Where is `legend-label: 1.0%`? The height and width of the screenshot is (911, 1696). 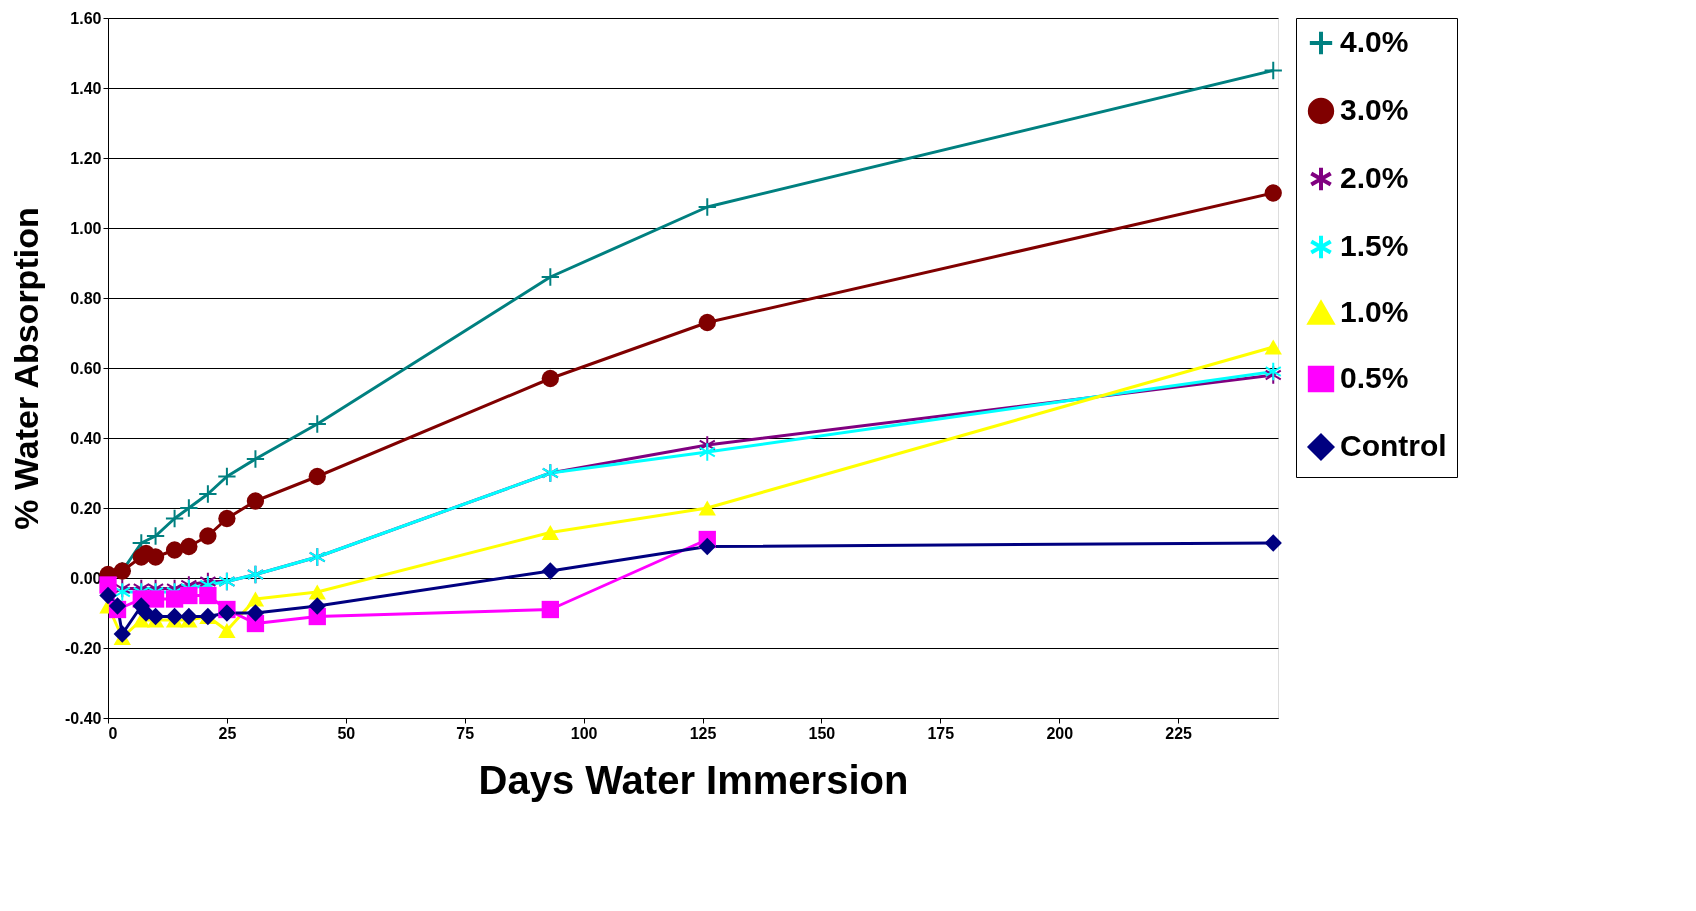 legend-label: 1.0% is located at coordinates (1374, 311).